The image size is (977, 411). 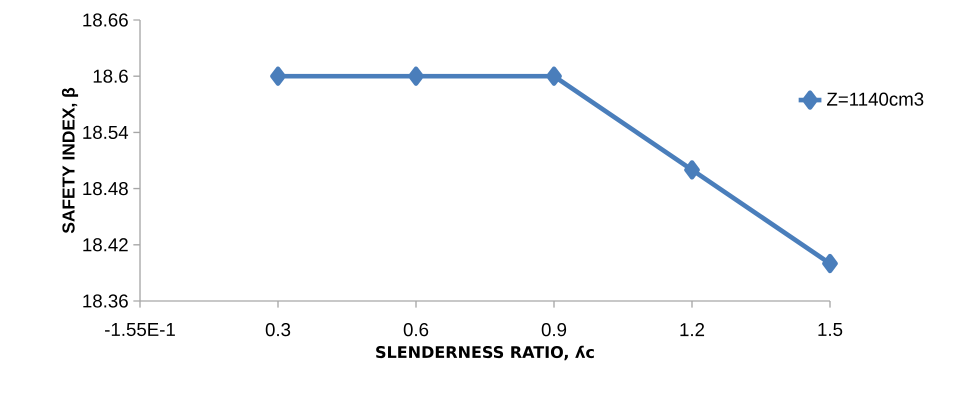 I want to click on x-tick-label: 0.6, so click(x=416, y=329).